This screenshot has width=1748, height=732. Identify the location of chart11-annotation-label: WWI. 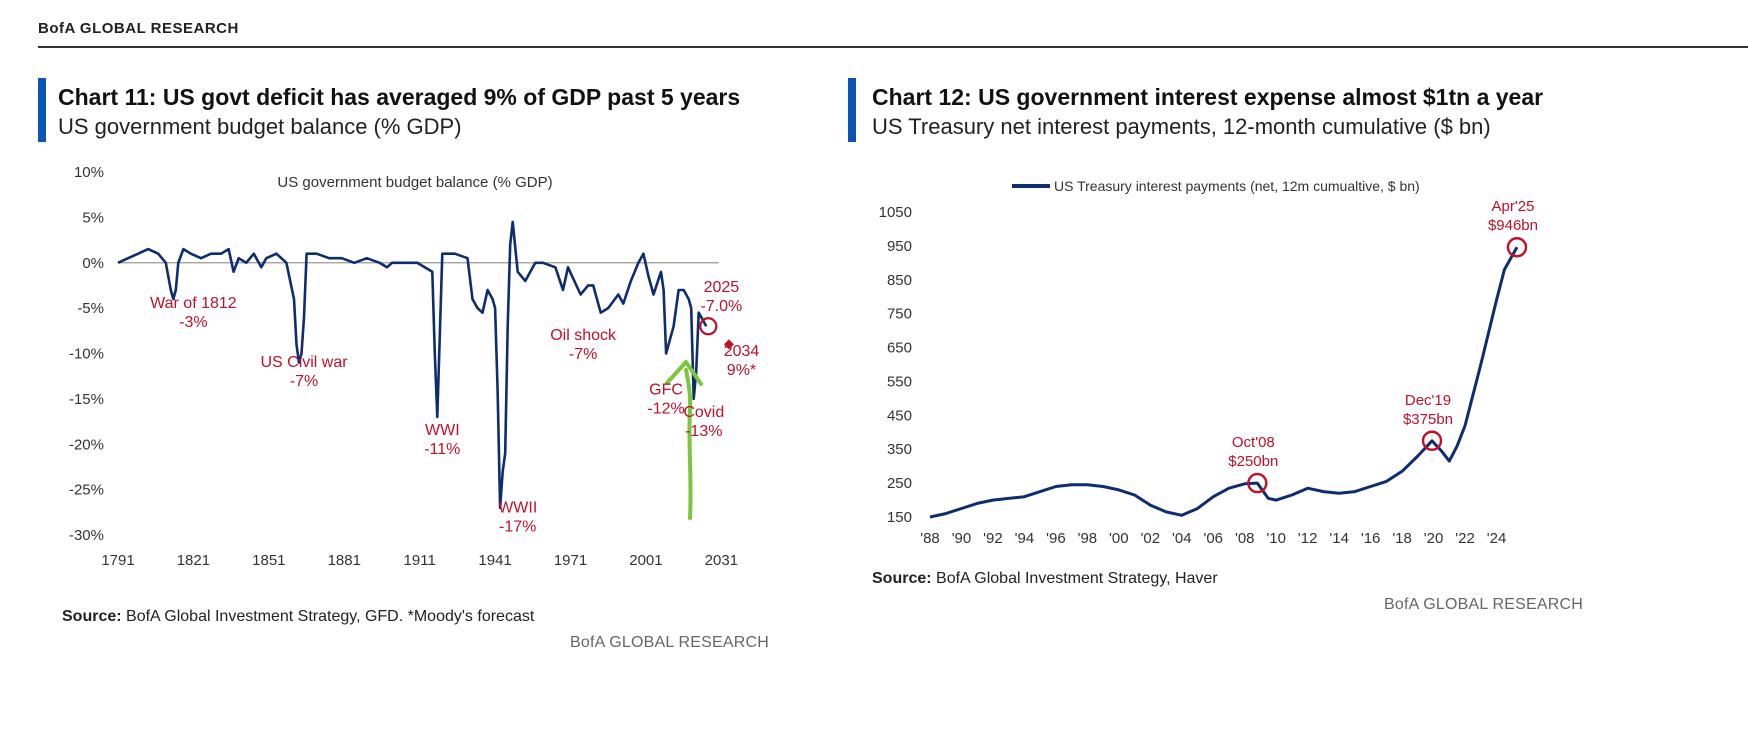
(442, 430).